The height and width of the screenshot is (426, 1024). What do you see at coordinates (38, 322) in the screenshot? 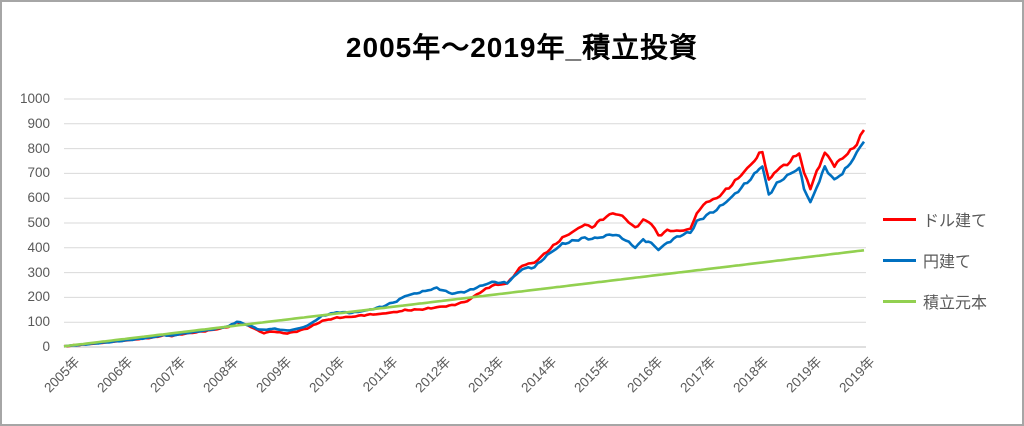
I see `y-axis-tick-label: 100` at bounding box center [38, 322].